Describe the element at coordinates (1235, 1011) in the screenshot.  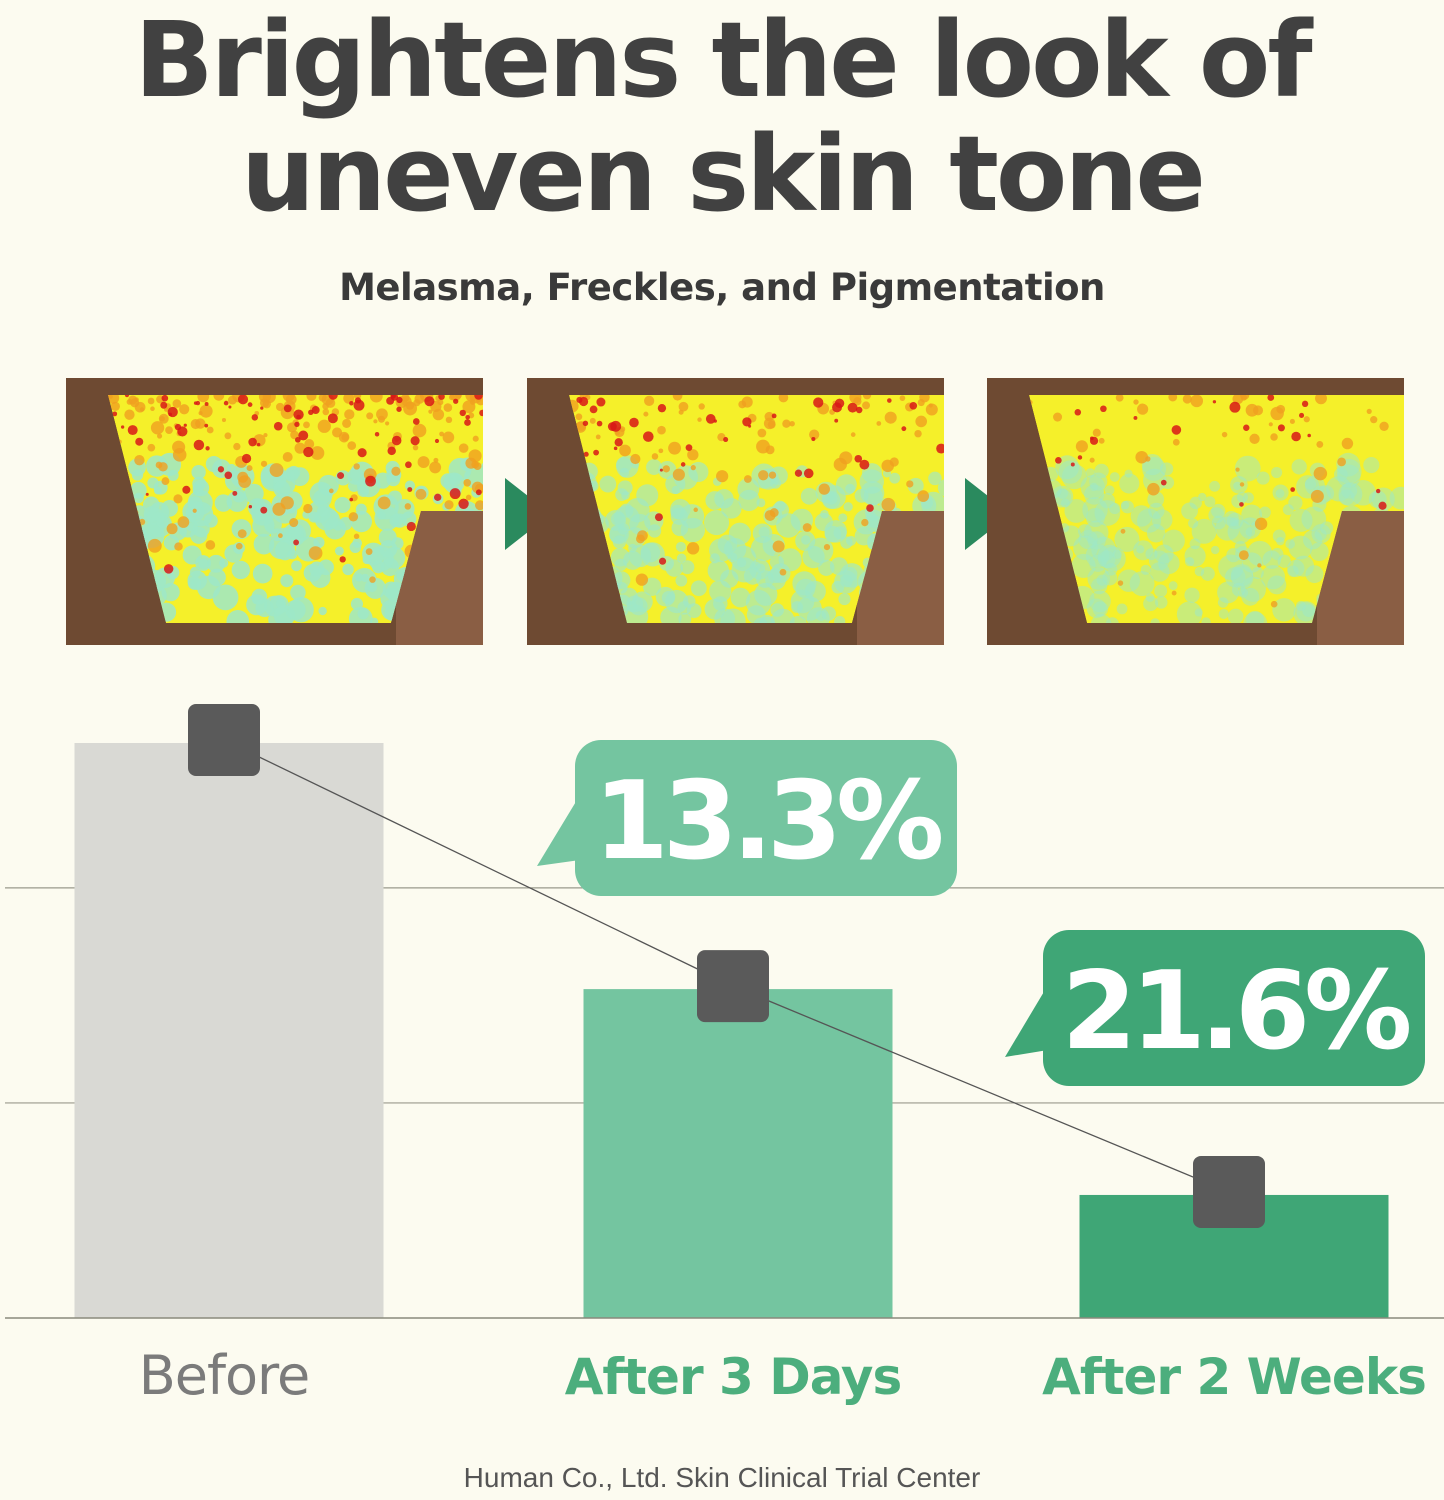
I see `annotation-label: 21.6%` at that location.